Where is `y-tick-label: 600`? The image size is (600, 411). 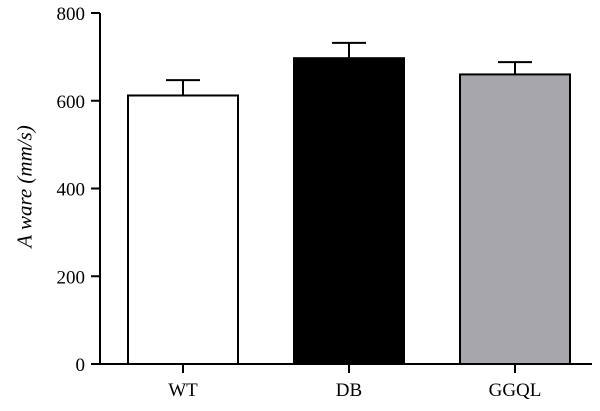
y-tick-label: 600 is located at coordinates (71, 102).